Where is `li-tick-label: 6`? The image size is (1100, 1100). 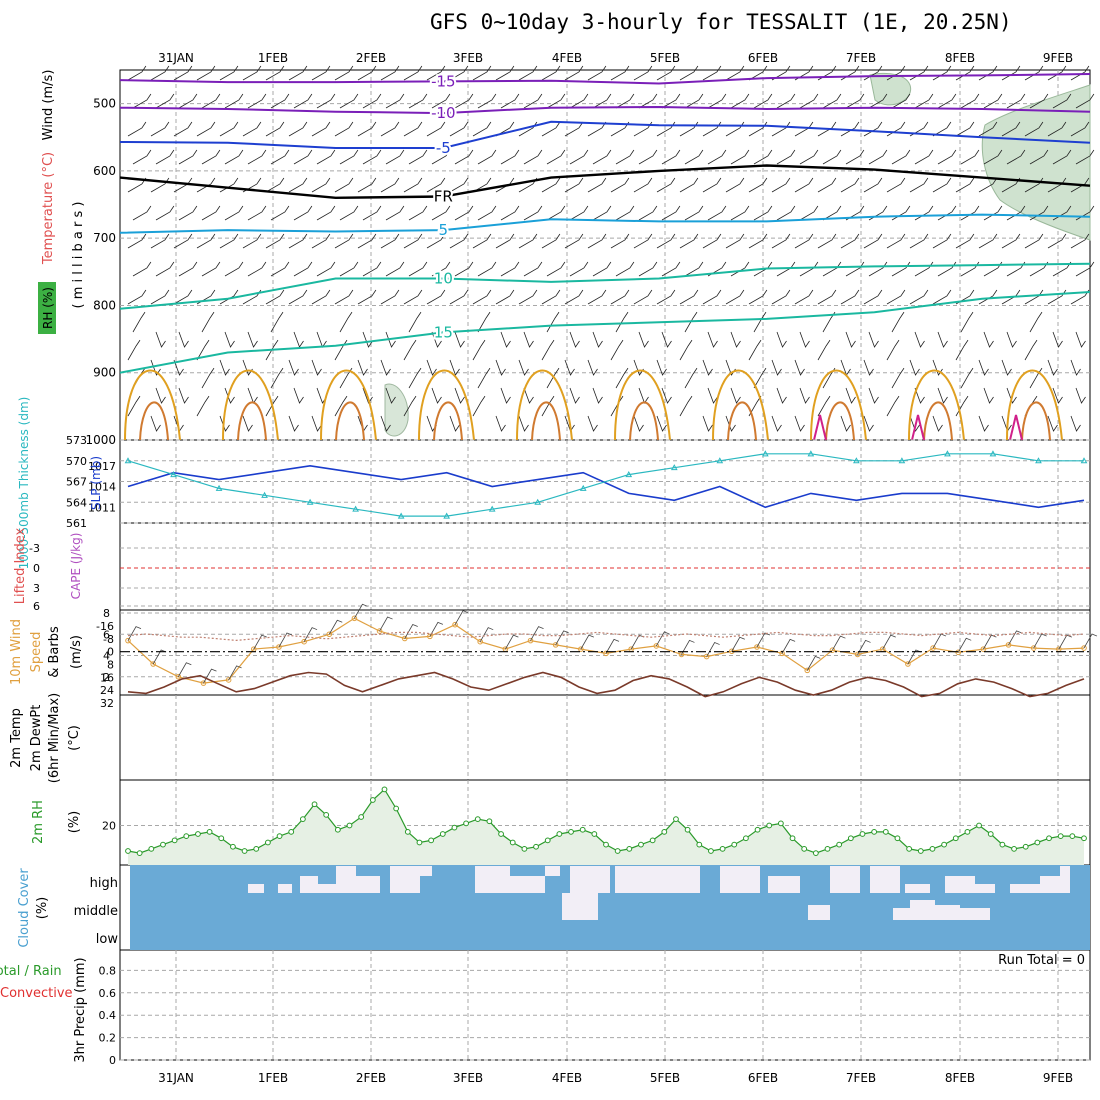
li-tick-label: 6 is located at coordinates (36, 606).